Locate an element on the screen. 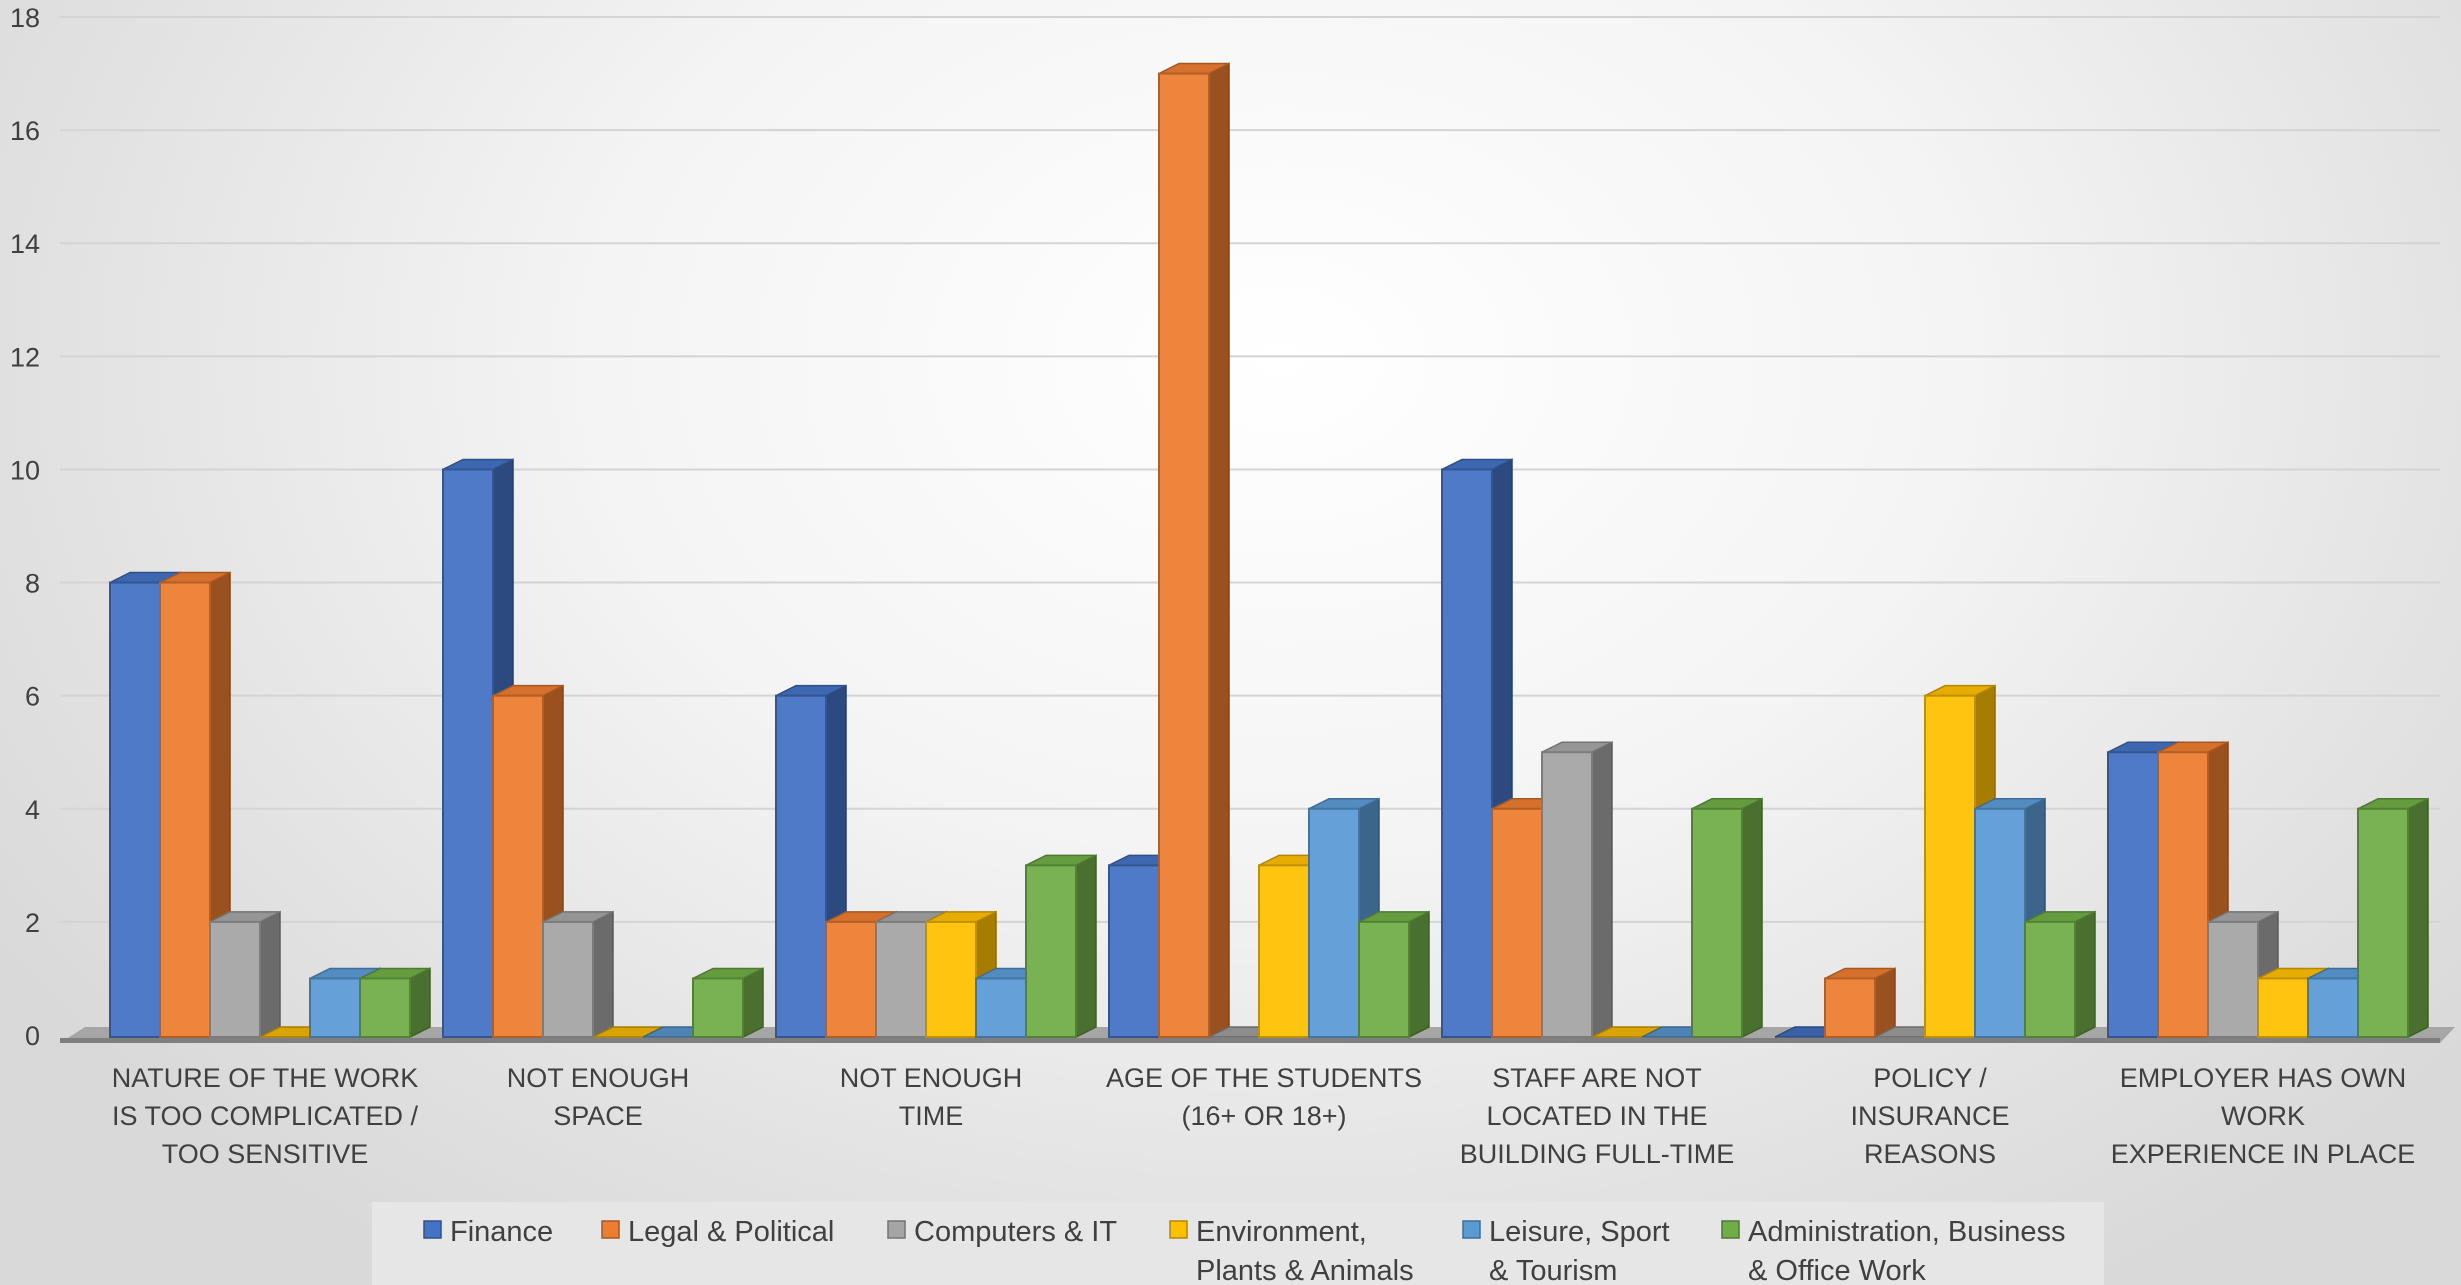  legend-label-line: Computers & IT is located at coordinates (1015, 1232).